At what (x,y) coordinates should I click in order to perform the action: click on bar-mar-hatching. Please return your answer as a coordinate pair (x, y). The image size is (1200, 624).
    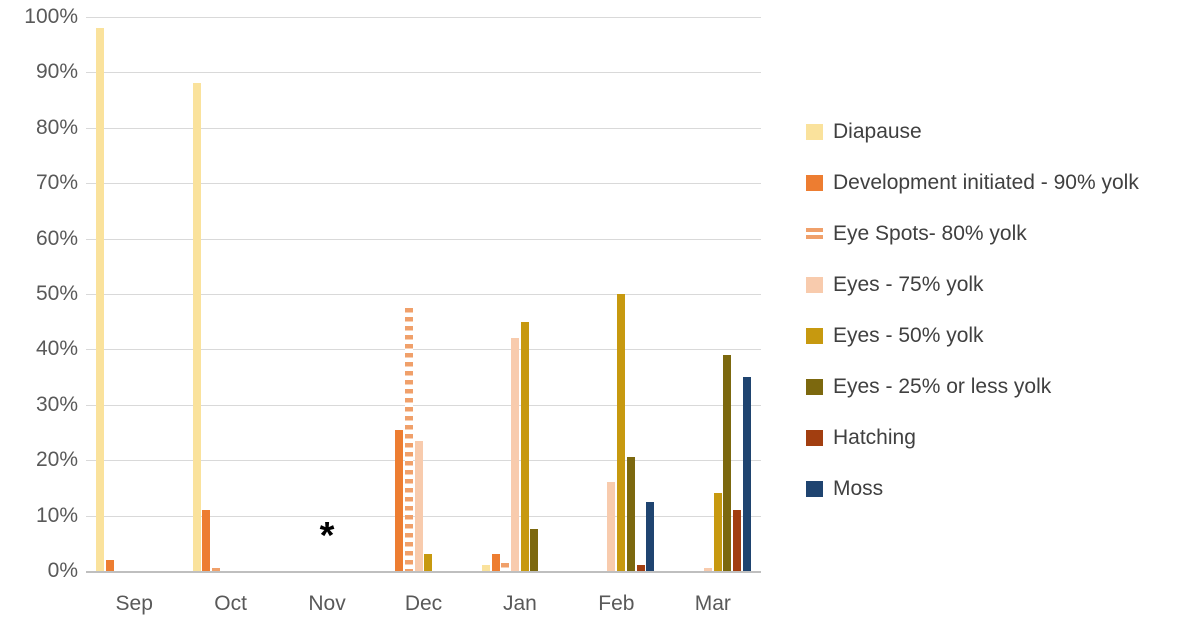
    Looking at the image, I should click on (736, 540).